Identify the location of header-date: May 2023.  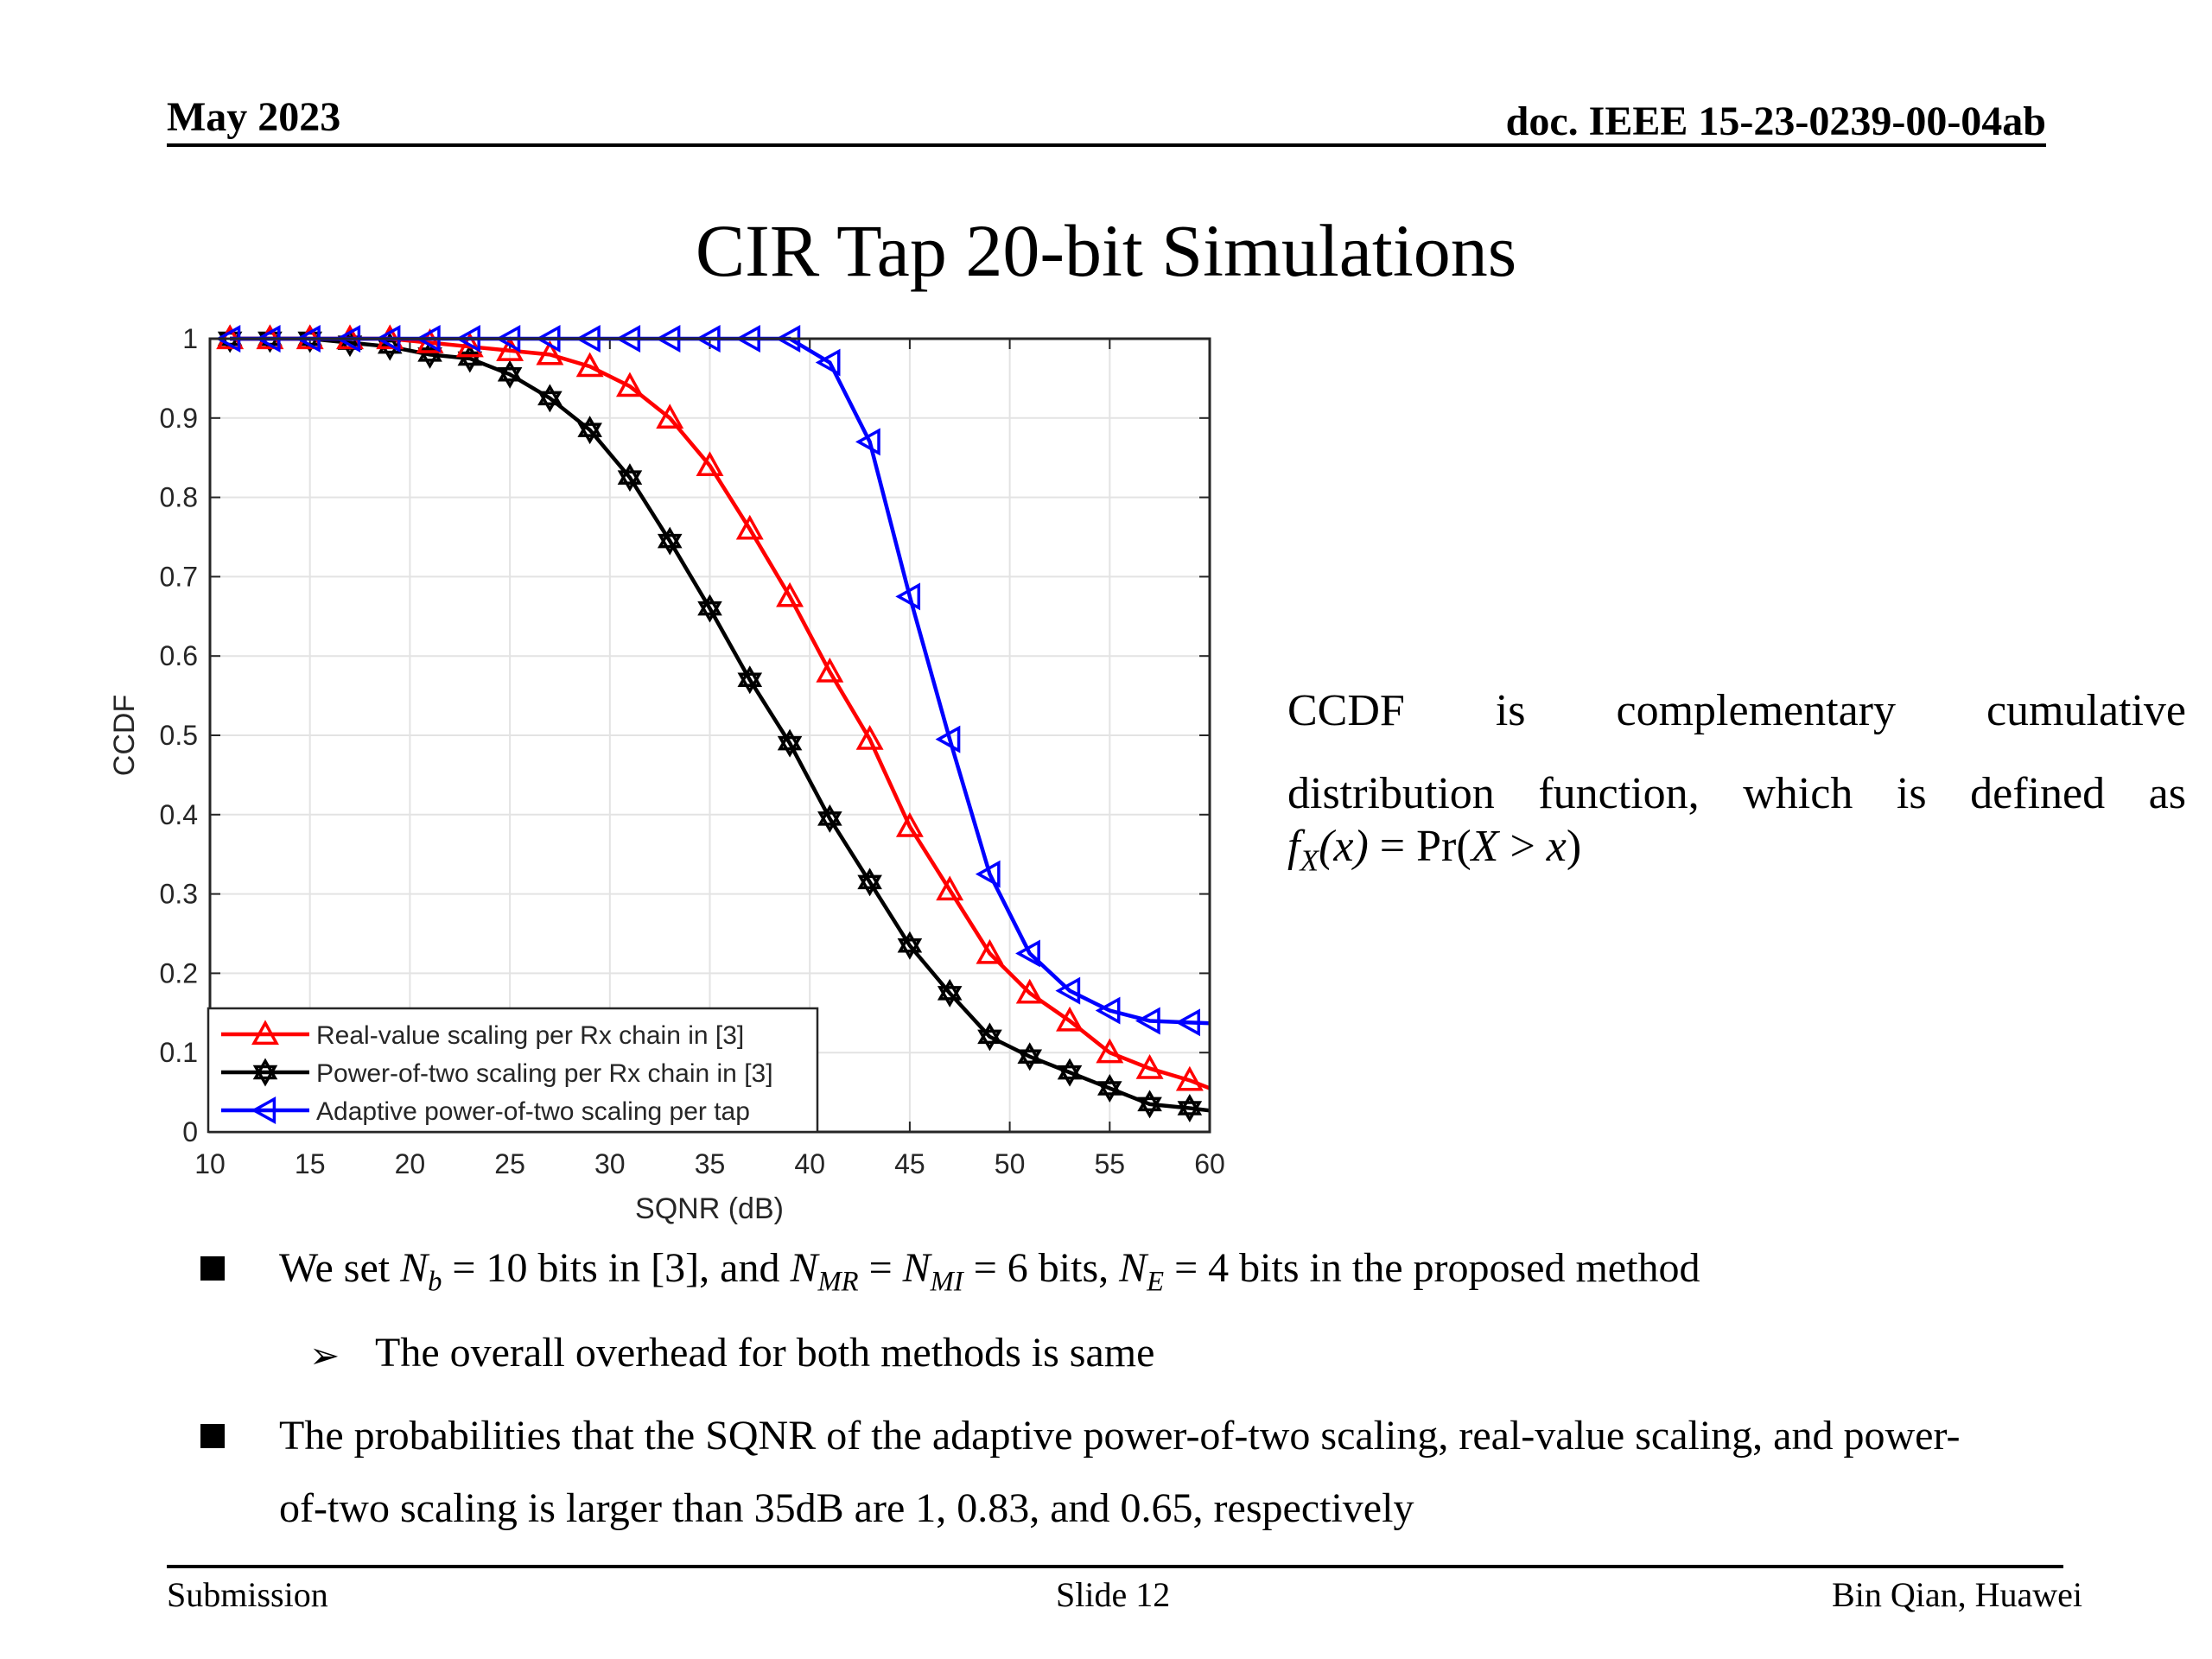
(254, 117).